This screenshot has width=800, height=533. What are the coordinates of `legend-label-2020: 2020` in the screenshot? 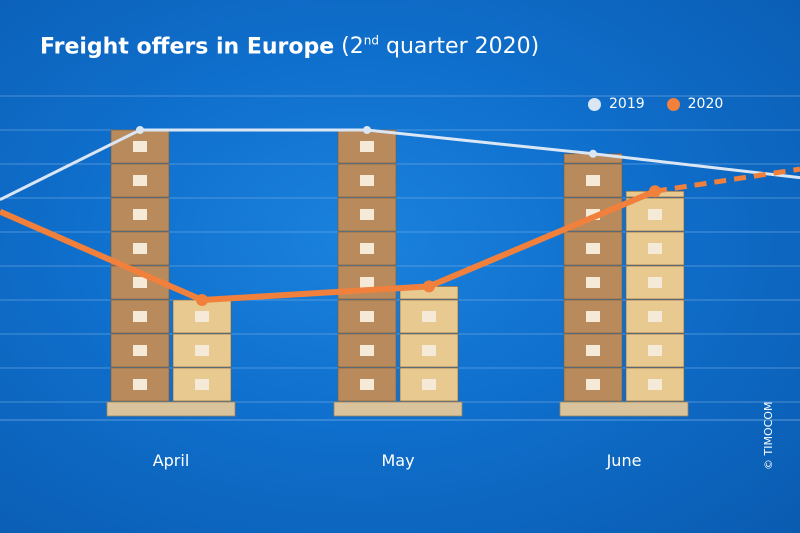 It's located at (705, 104).